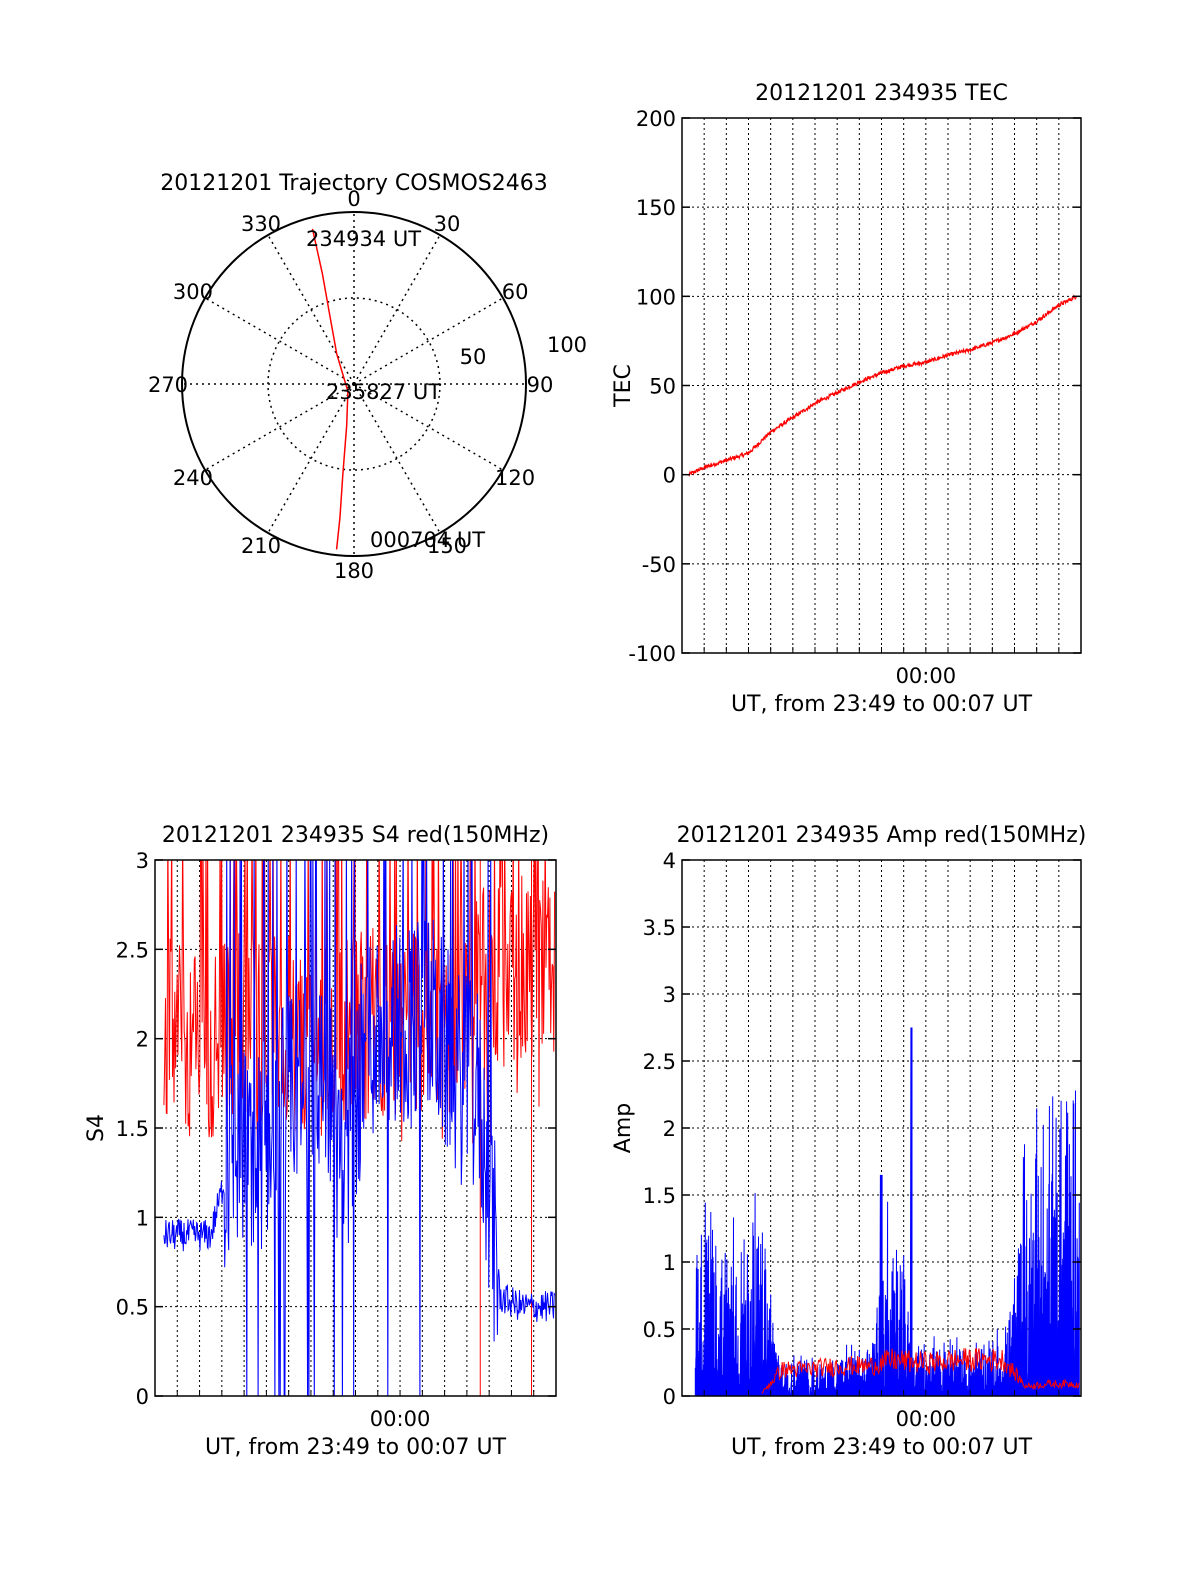 The height and width of the screenshot is (1575, 1200). I want to click on polar-grid, so click(354, 384).